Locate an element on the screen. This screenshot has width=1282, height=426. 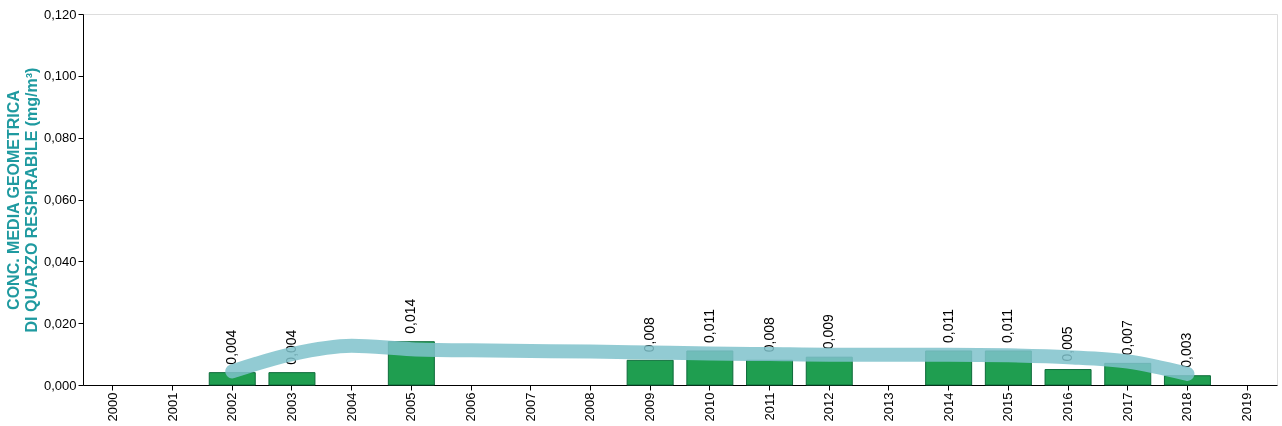
x-tick-label: 2005 is located at coordinates (411, 407).